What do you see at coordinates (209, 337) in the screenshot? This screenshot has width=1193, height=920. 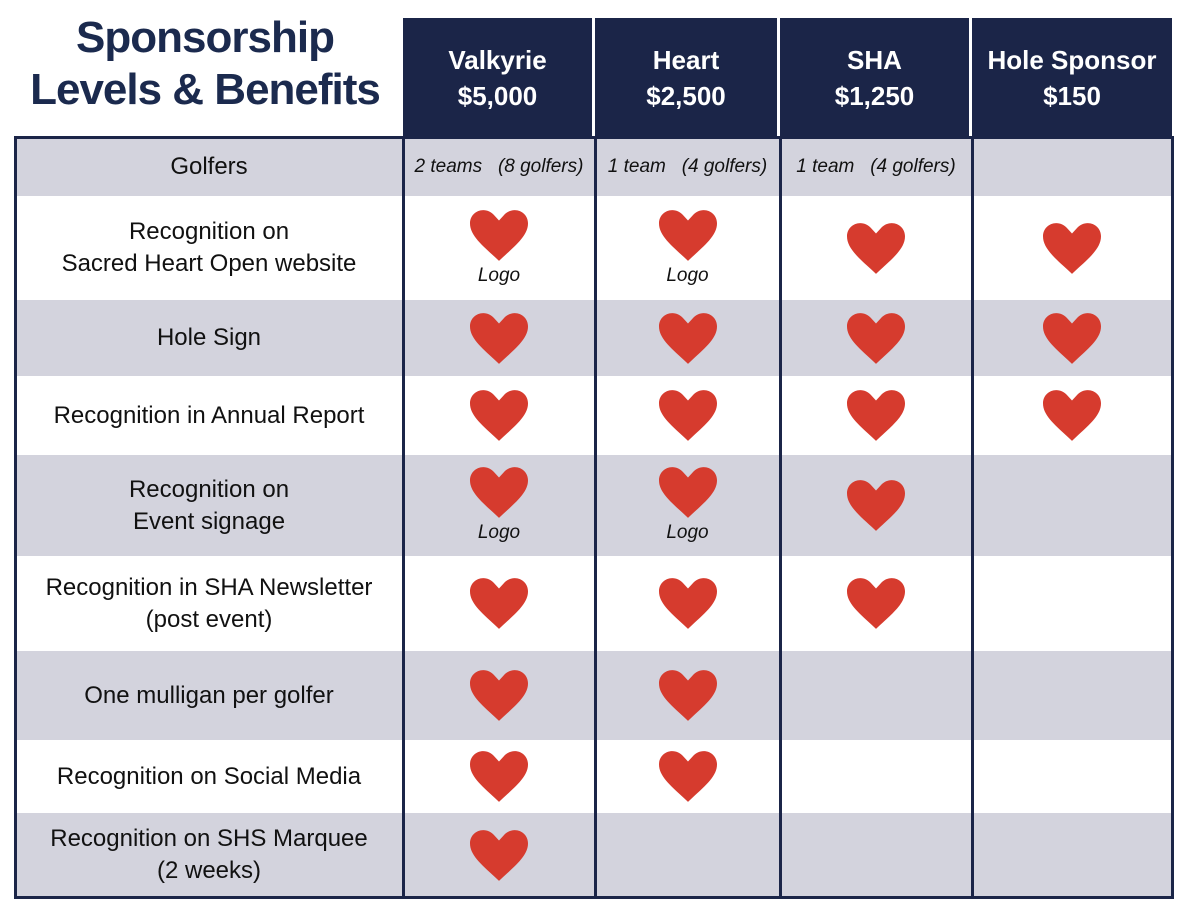 I see `label-line: Hole Sign` at bounding box center [209, 337].